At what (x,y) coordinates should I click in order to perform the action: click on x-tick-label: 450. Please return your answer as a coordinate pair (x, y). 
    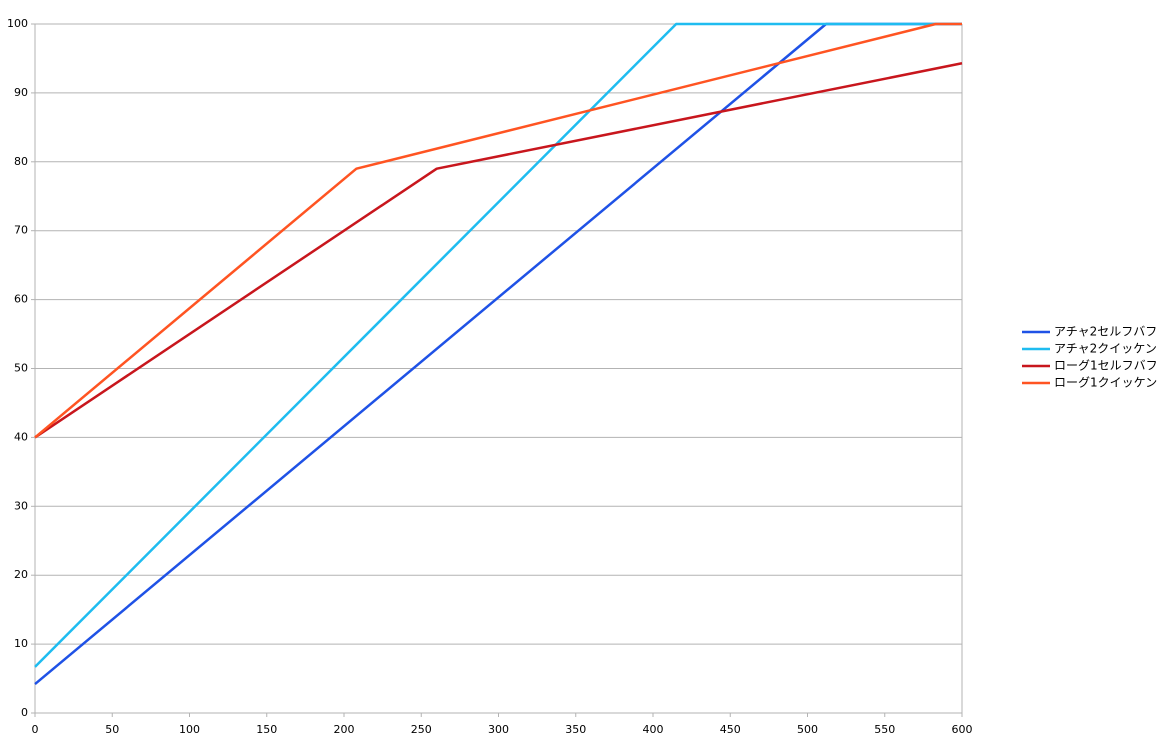
    Looking at the image, I should click on (730, 729).